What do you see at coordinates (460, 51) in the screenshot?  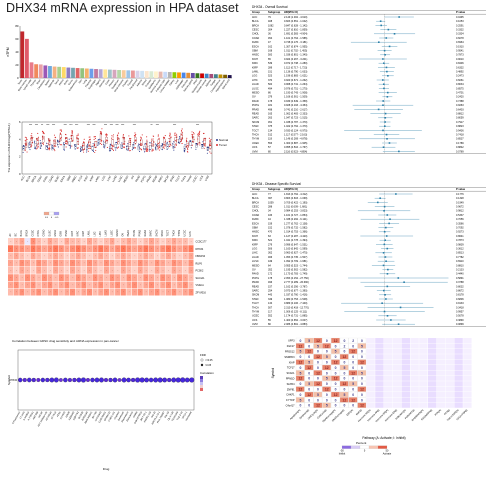 I see `p-value-label: 0.9541` at bounding box center [460, 51].